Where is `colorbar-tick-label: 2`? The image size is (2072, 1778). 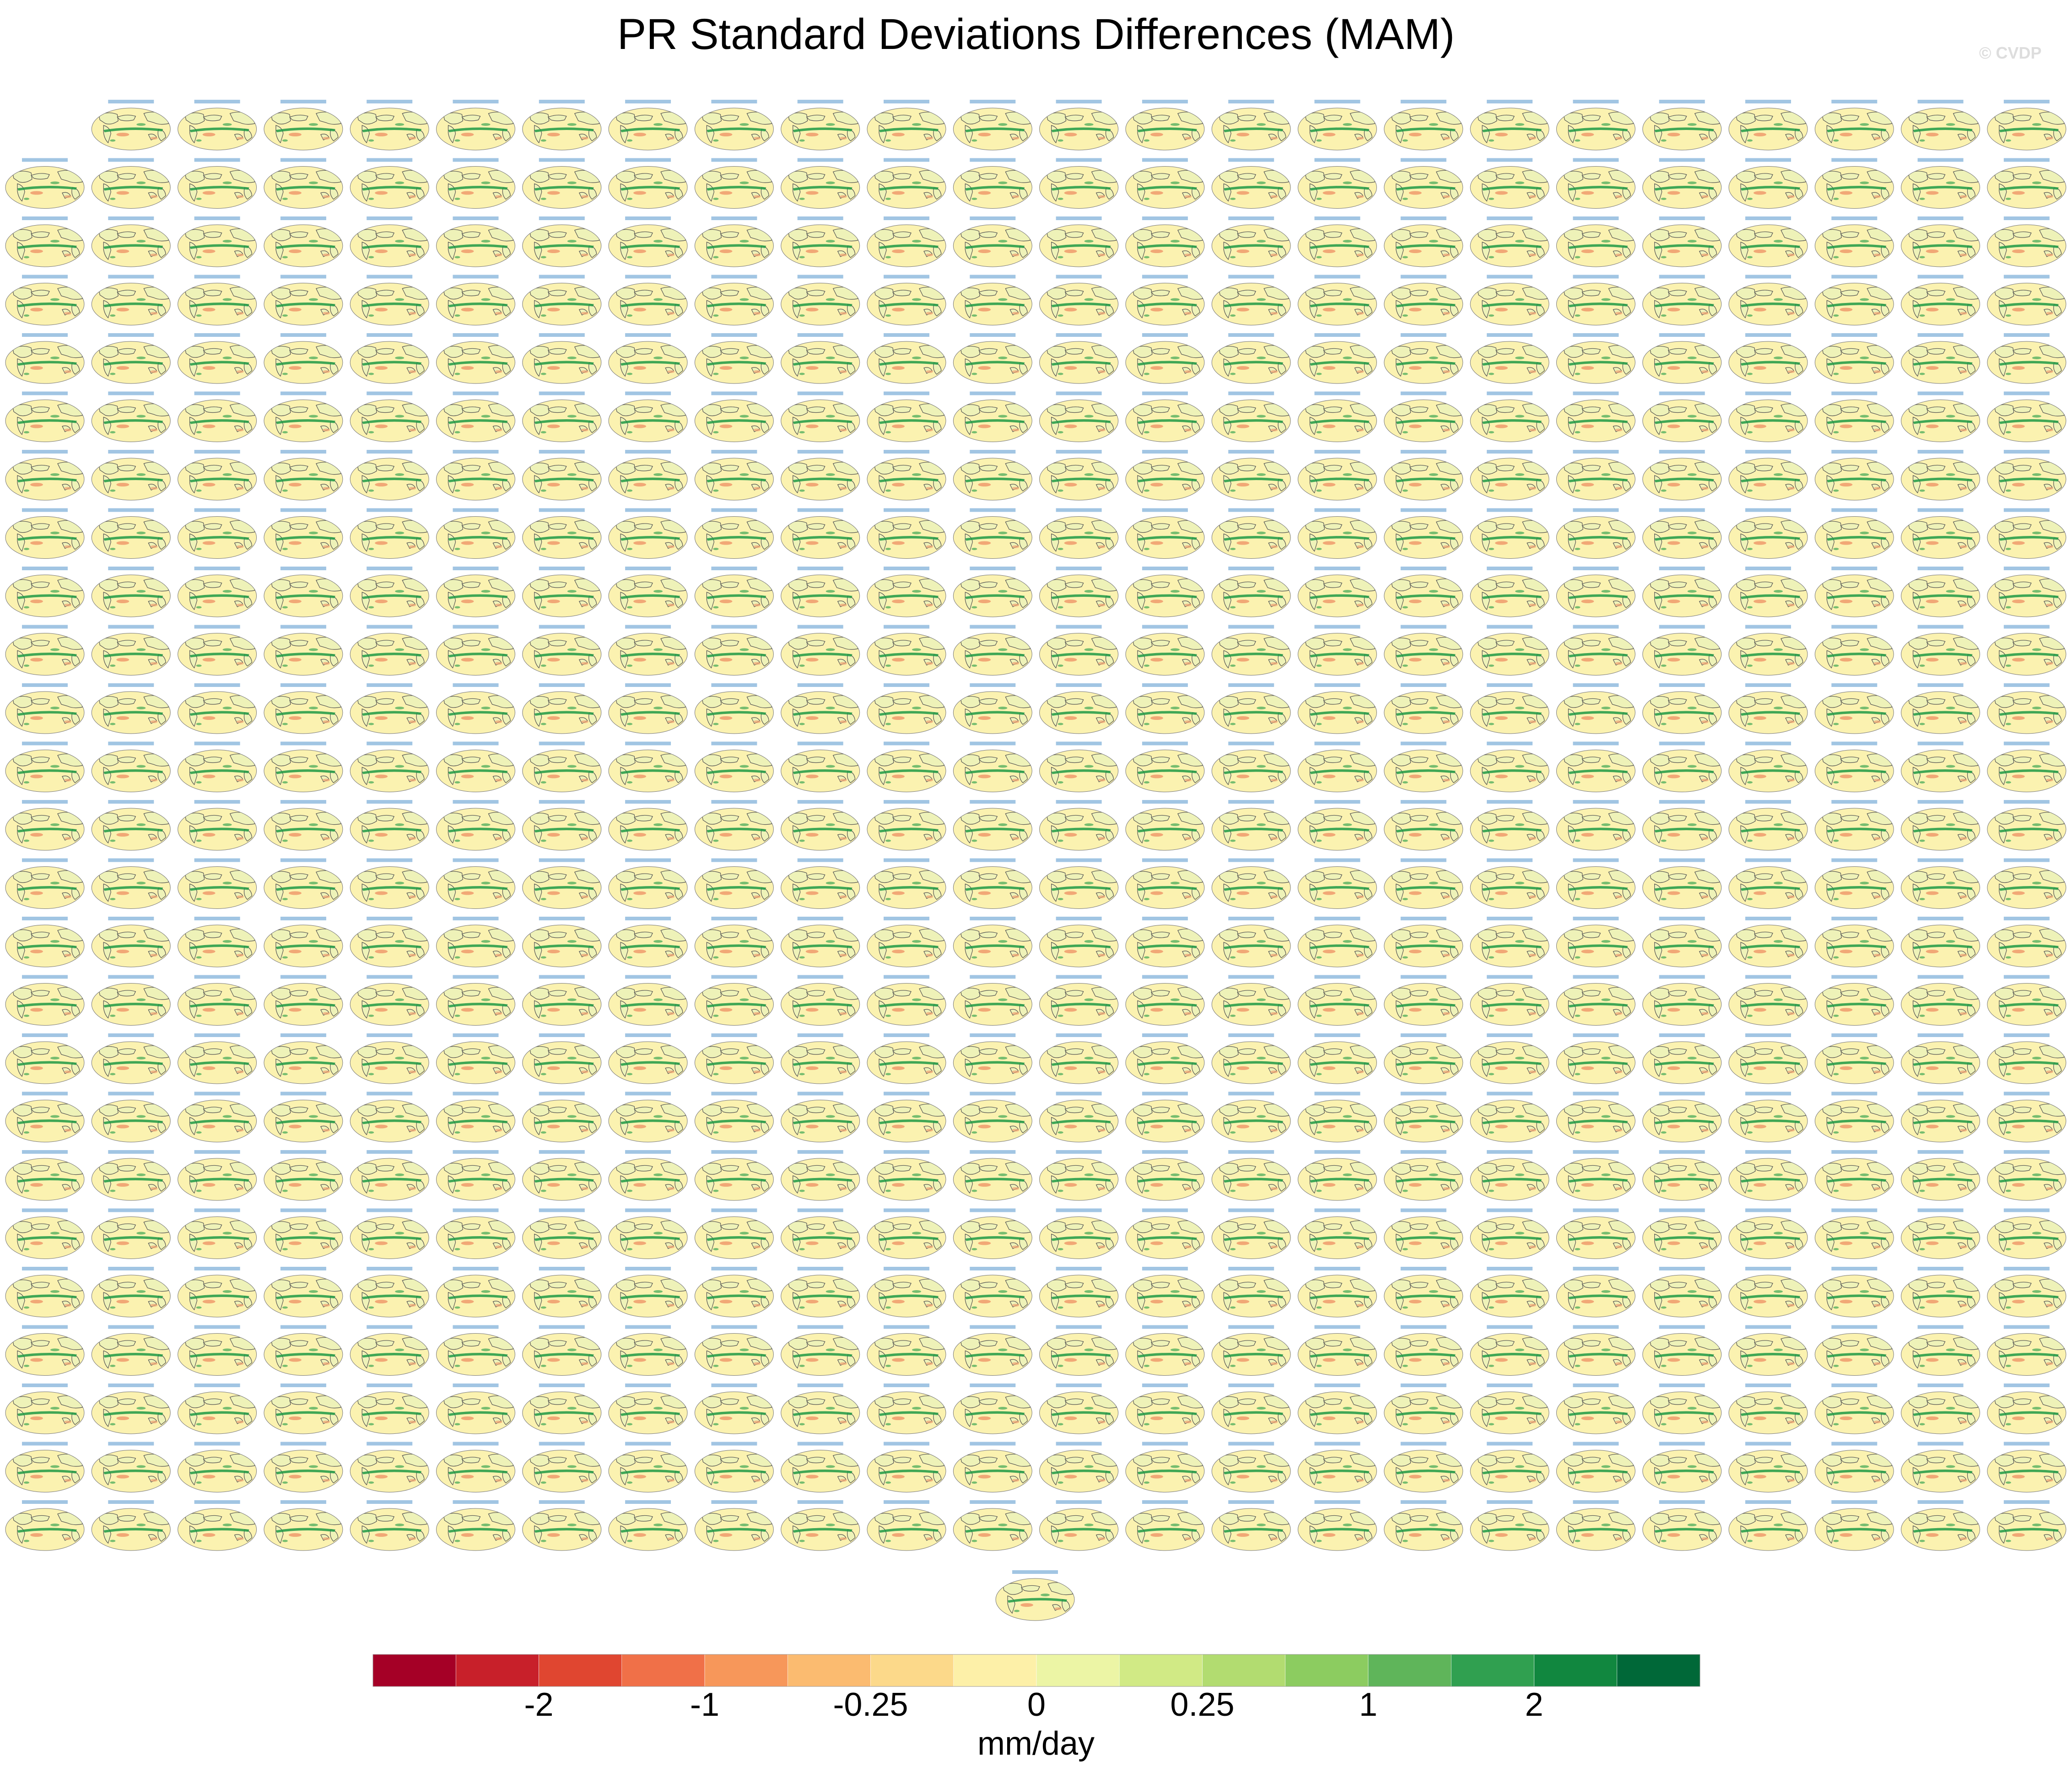
colorbar-tick-label: 2 is located at coordinates (1534, 1704).